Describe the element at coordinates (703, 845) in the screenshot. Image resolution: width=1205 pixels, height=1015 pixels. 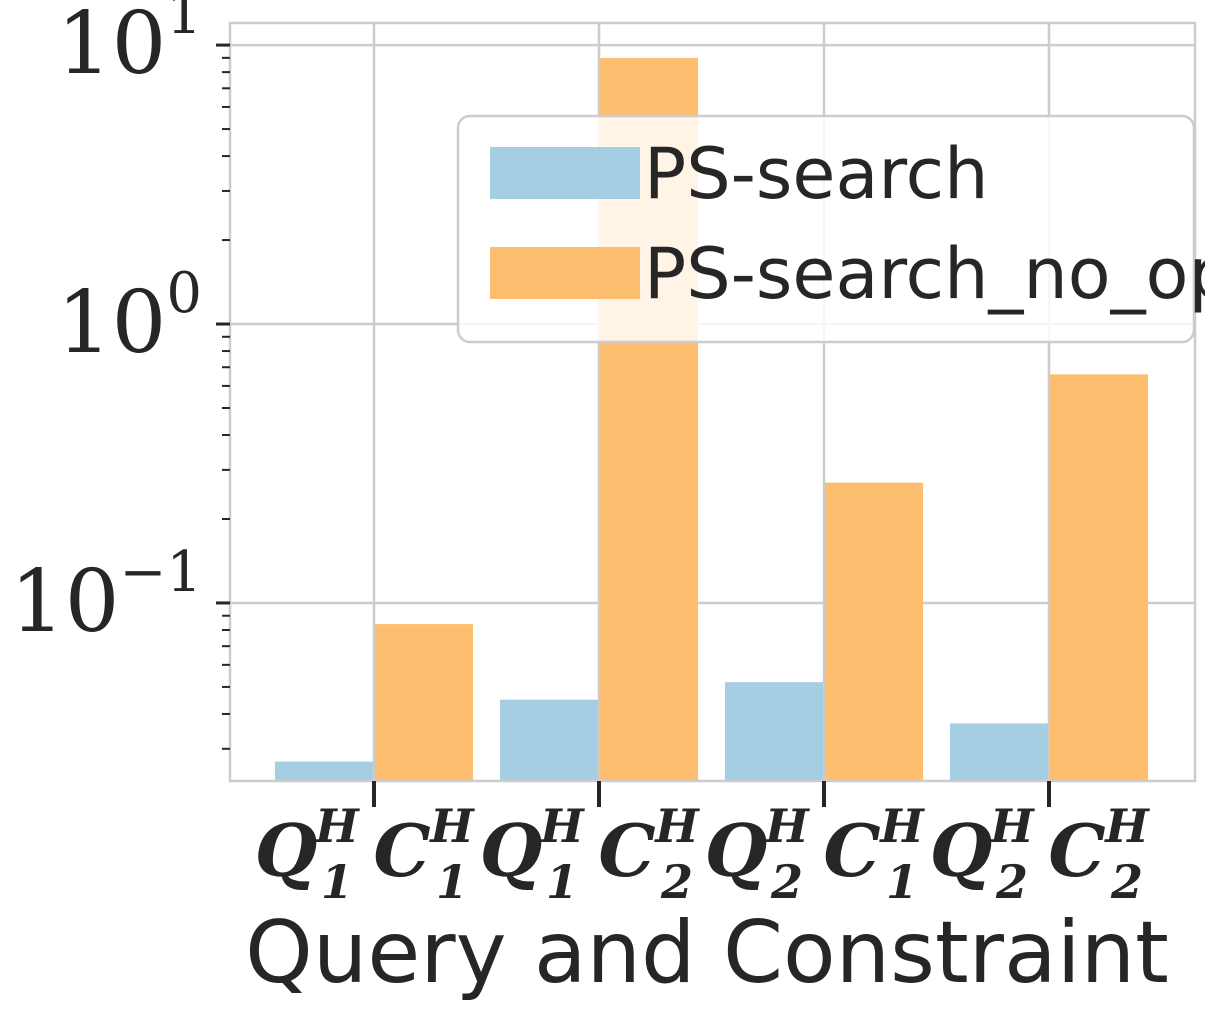
I see `x-axis-ticks: QH1 C H1 QH1 C H2 QH2 C H1 QH2 C H2` at that location.